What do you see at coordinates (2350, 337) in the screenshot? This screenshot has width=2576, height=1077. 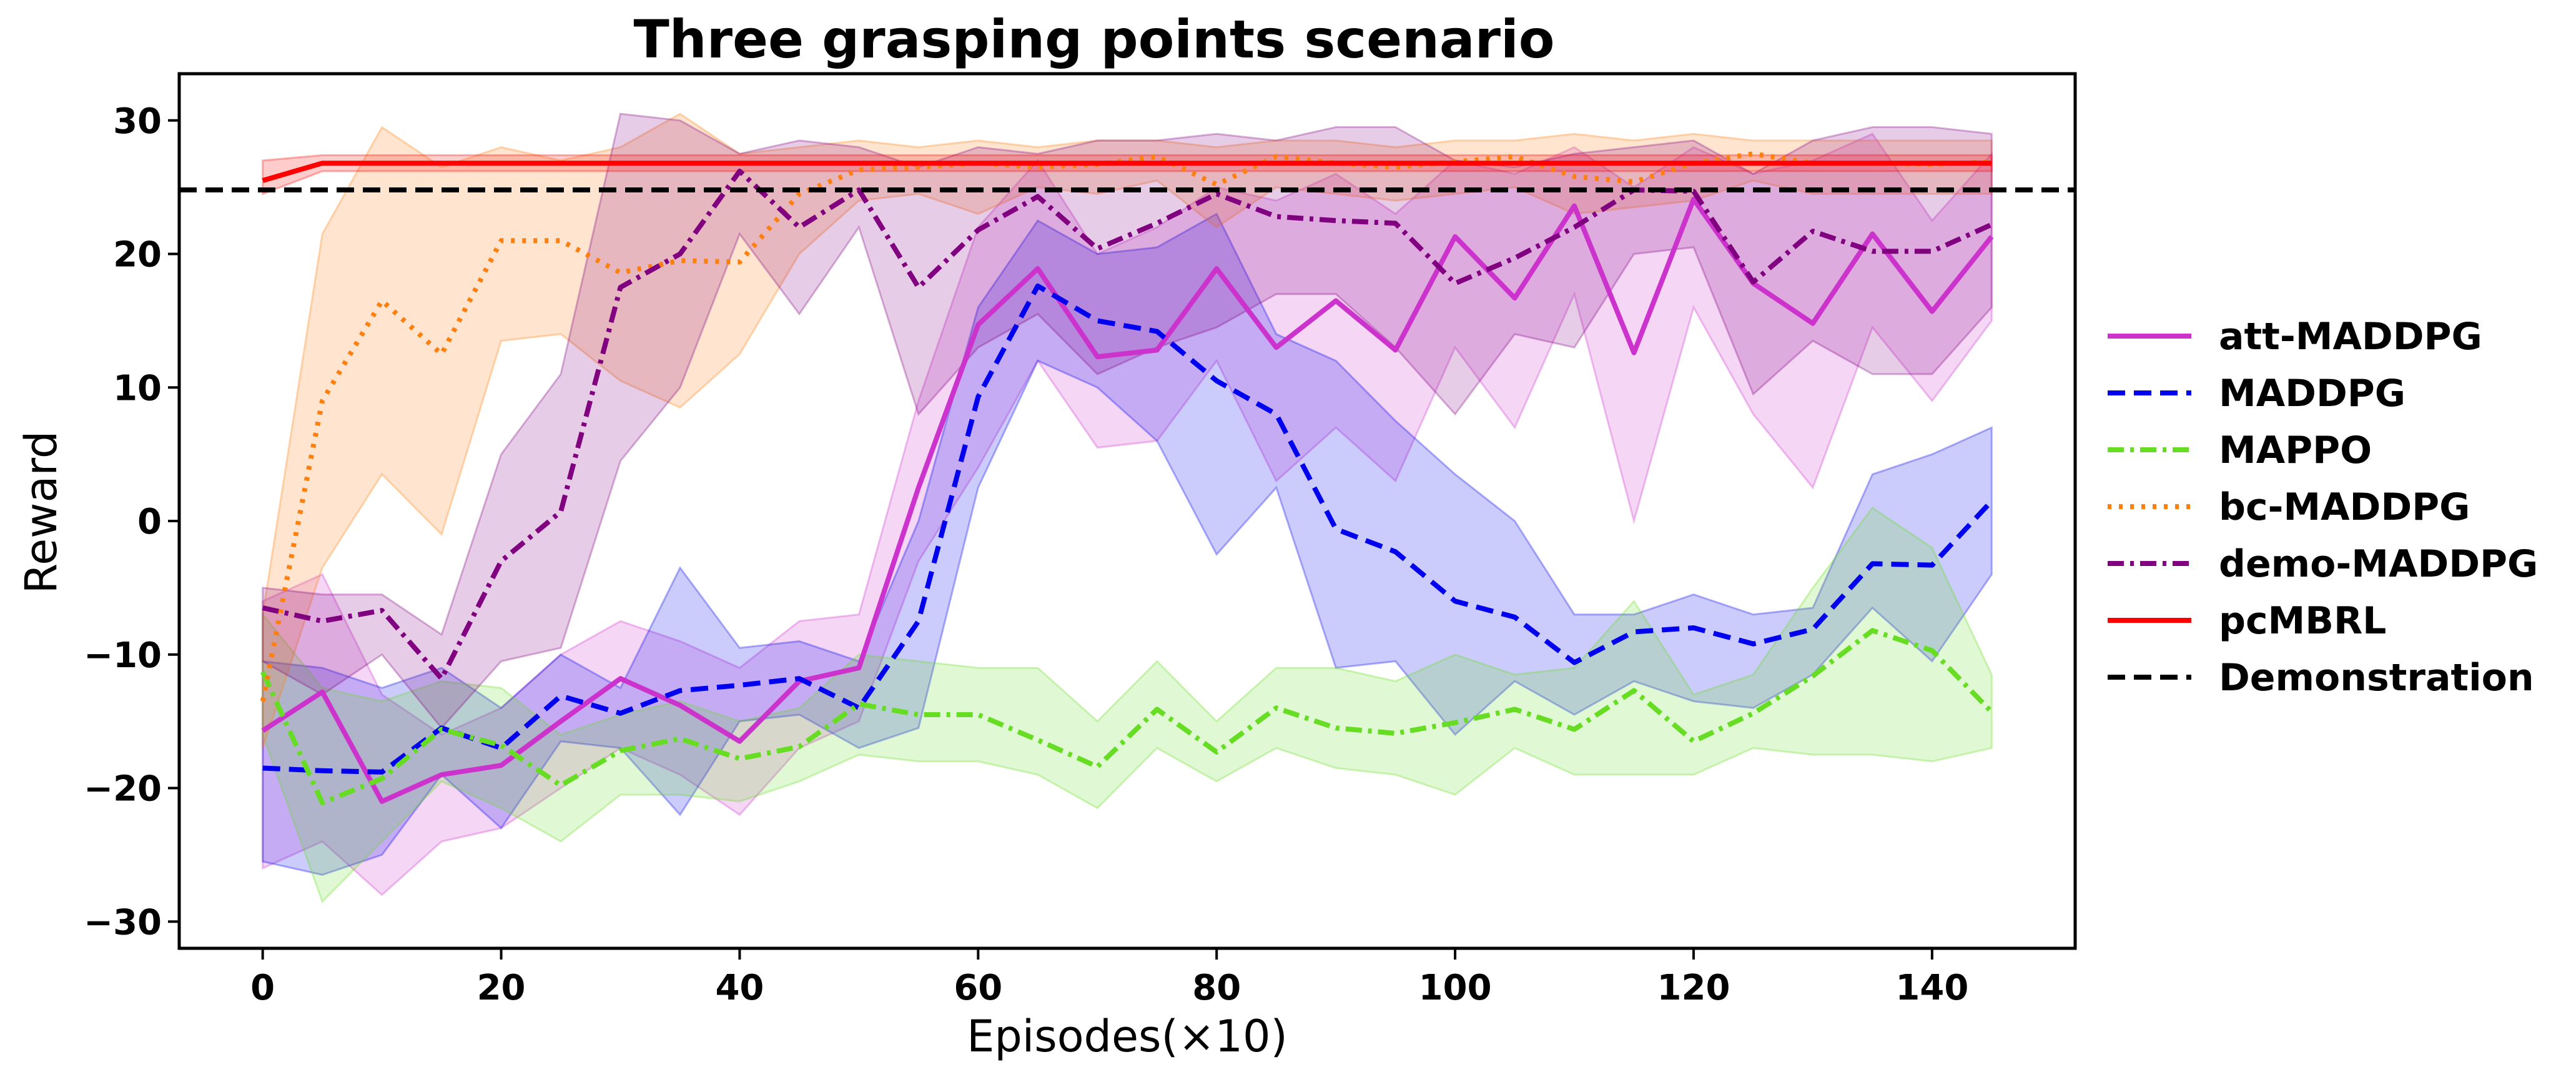 I see `legend-label: att-MADDPG` at bounding box center [2350, 337].